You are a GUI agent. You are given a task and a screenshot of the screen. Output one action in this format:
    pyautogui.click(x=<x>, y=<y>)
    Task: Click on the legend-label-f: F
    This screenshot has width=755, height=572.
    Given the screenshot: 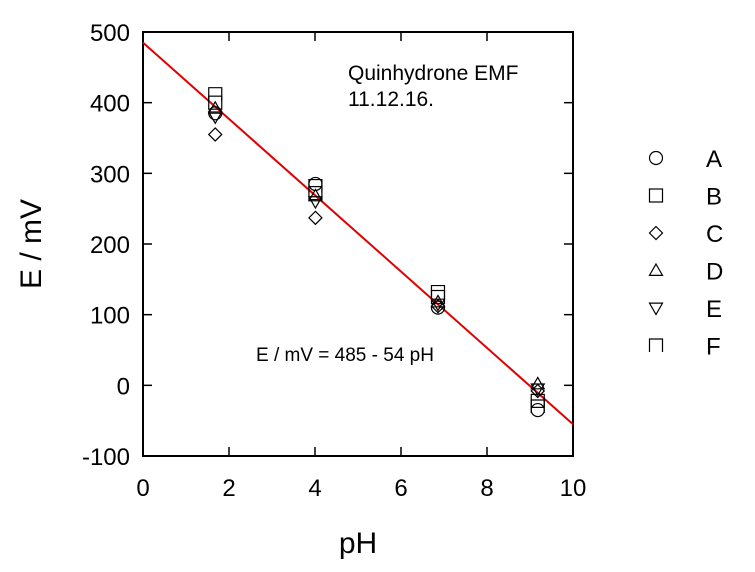 What is the action you would take?
    pyautogui.click(x=713, y=347)
    